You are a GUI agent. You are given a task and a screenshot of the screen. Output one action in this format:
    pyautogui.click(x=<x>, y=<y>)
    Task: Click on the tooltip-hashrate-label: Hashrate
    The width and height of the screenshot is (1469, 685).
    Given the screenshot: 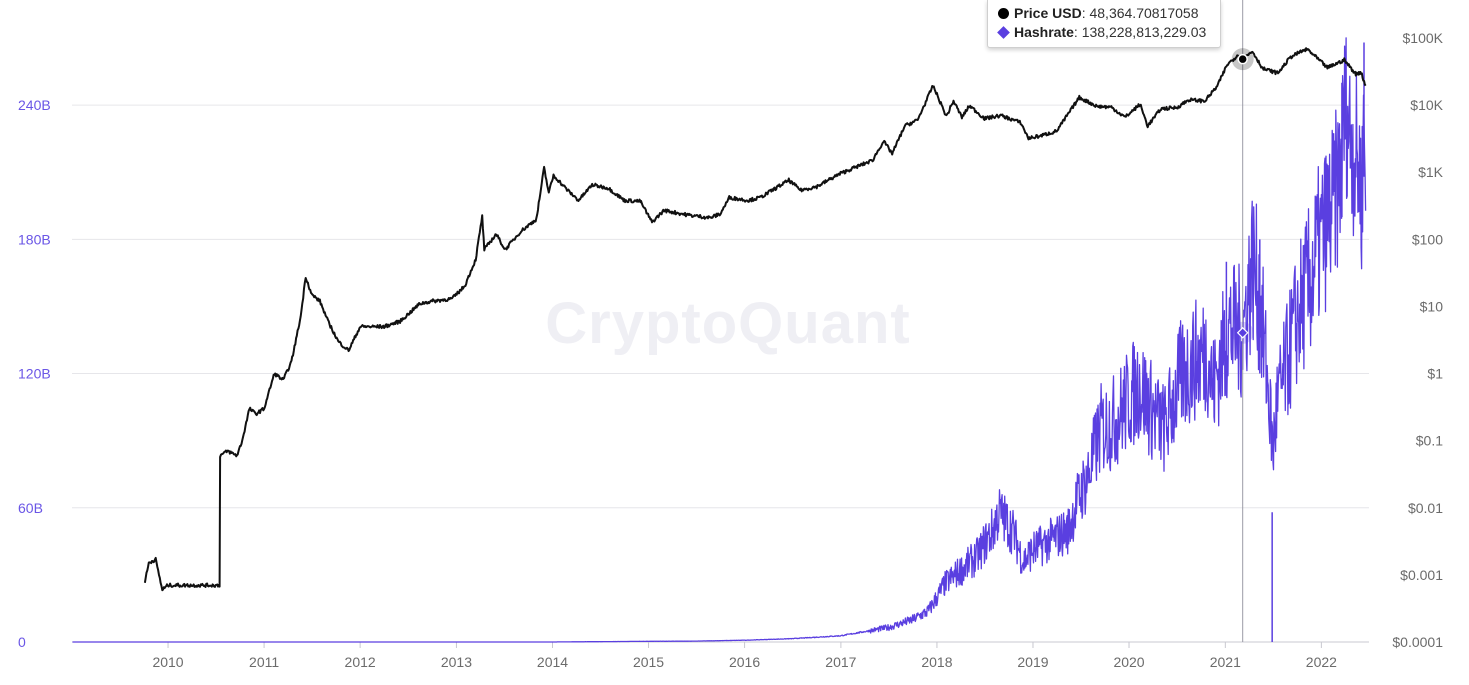 What is the action you would take?
    pyautogui.click(x=1044, y=32)
    